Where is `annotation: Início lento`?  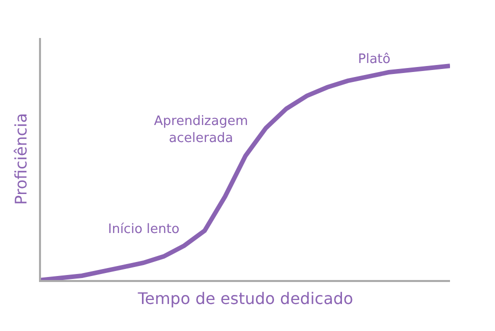
annotation: Início lento is located at coordinates (144, 229).